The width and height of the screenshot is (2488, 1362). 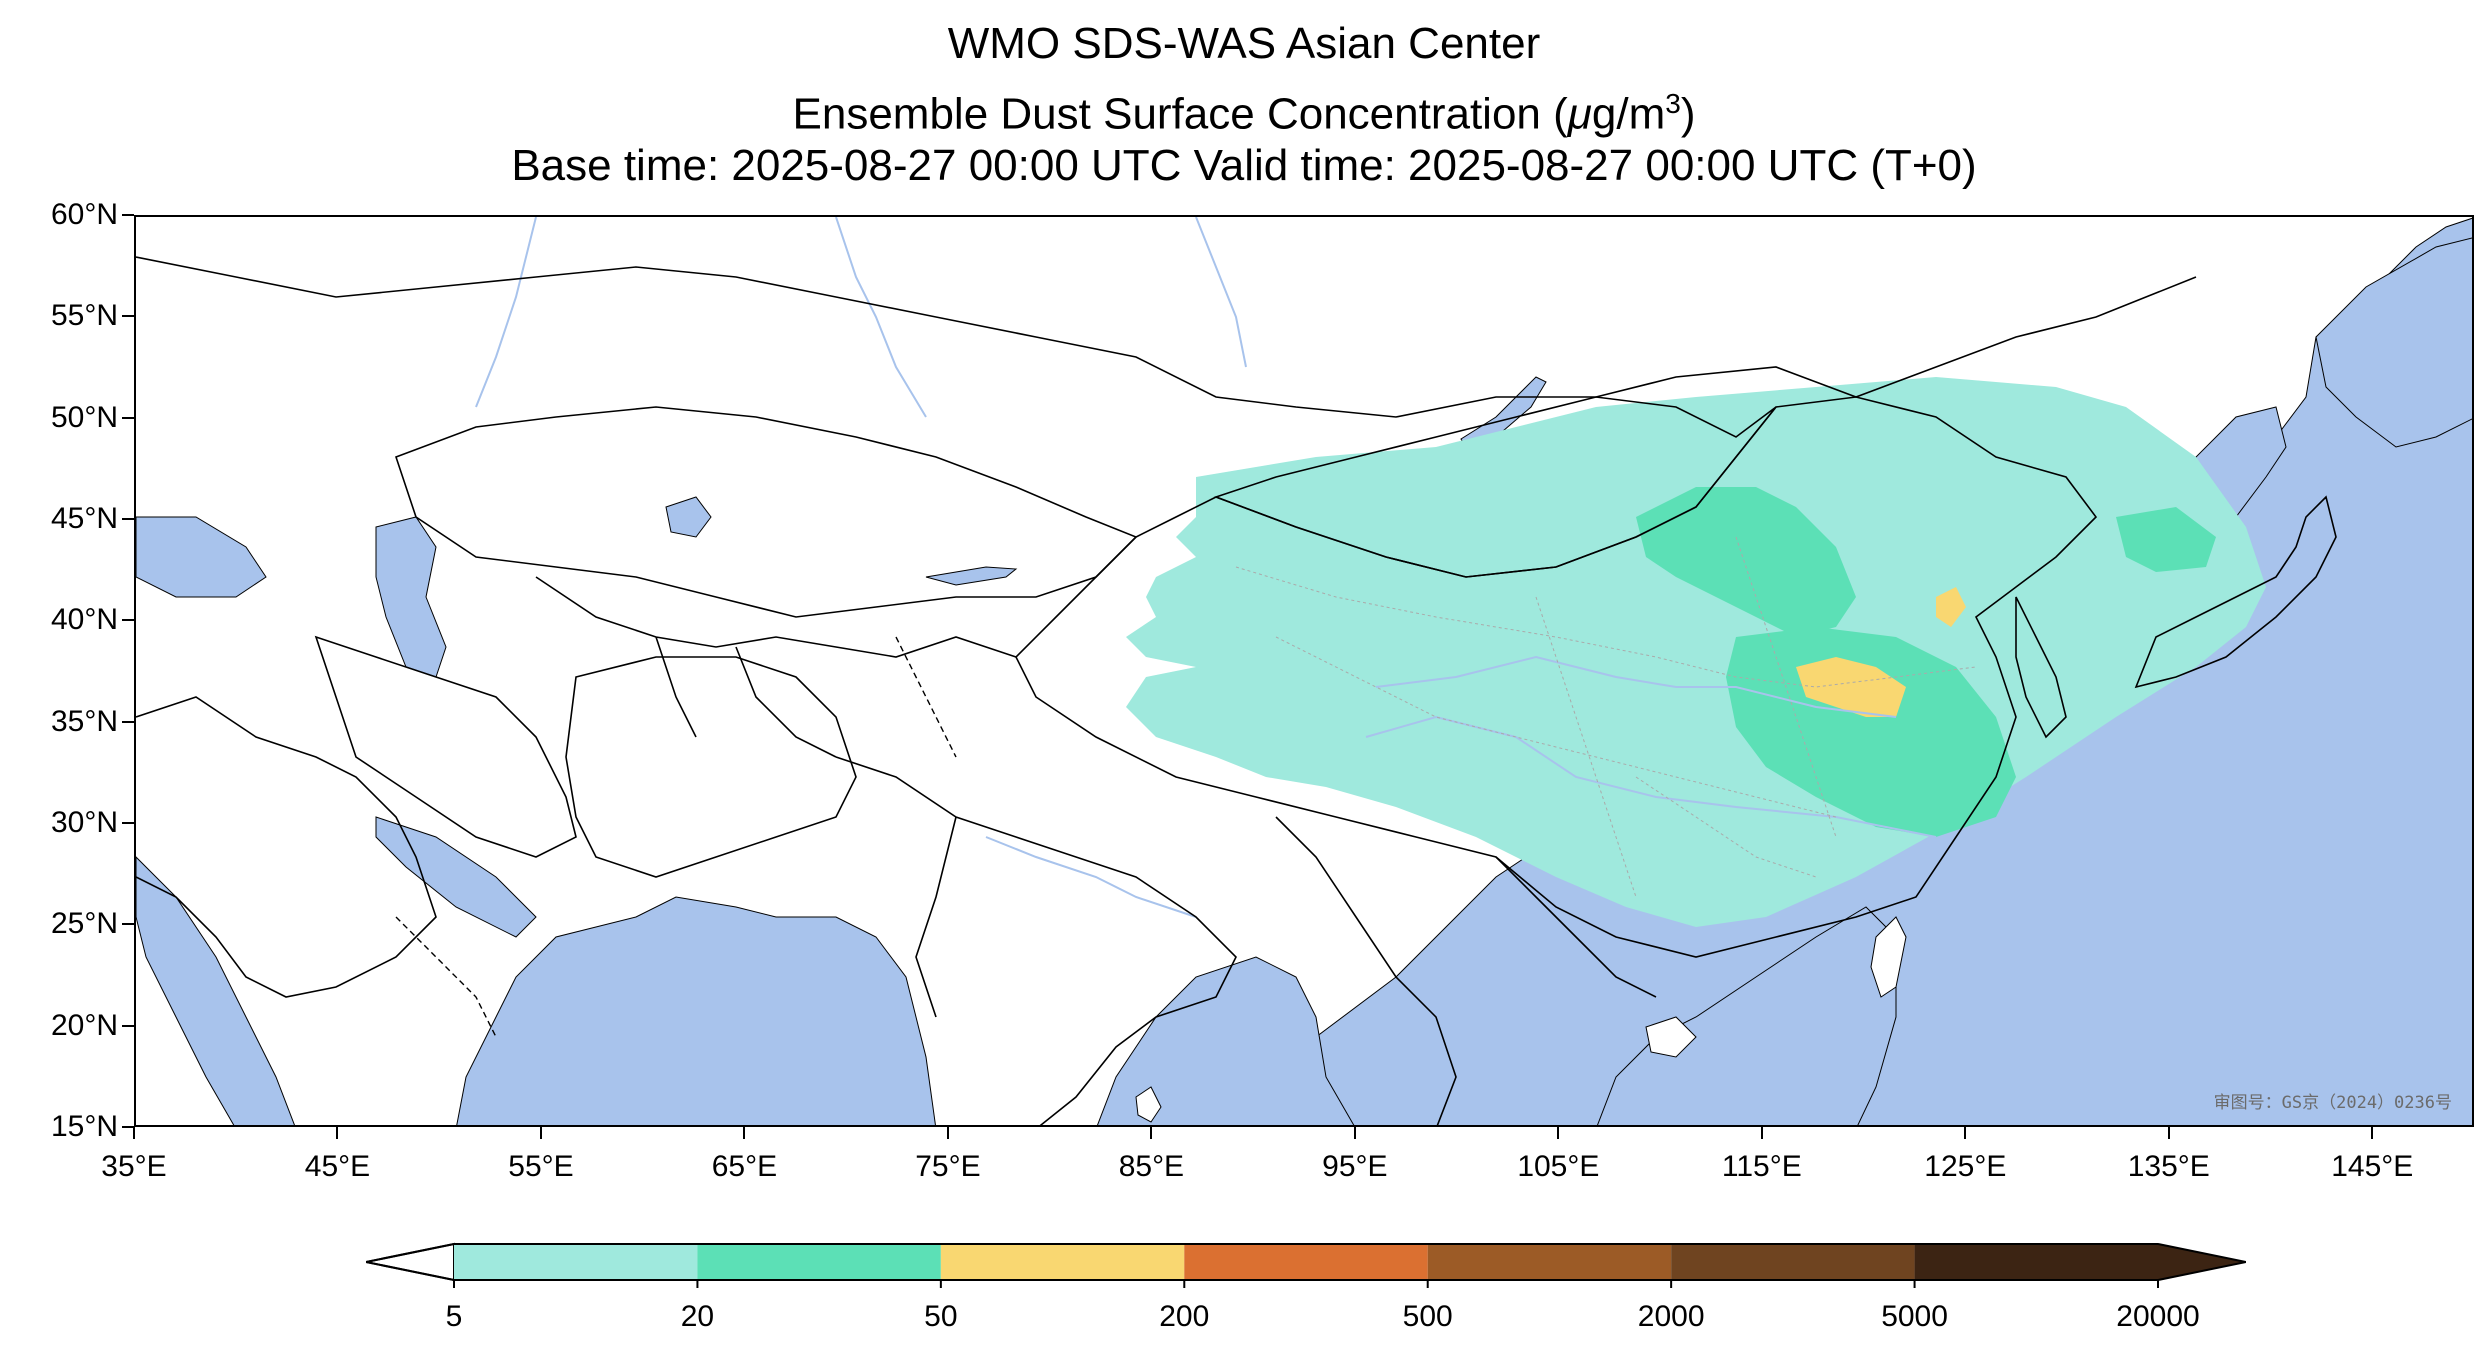 What do you see at coordinates (688, 517) in the screenshot?
I see `aral-sea` at bounding box center [688, 517].